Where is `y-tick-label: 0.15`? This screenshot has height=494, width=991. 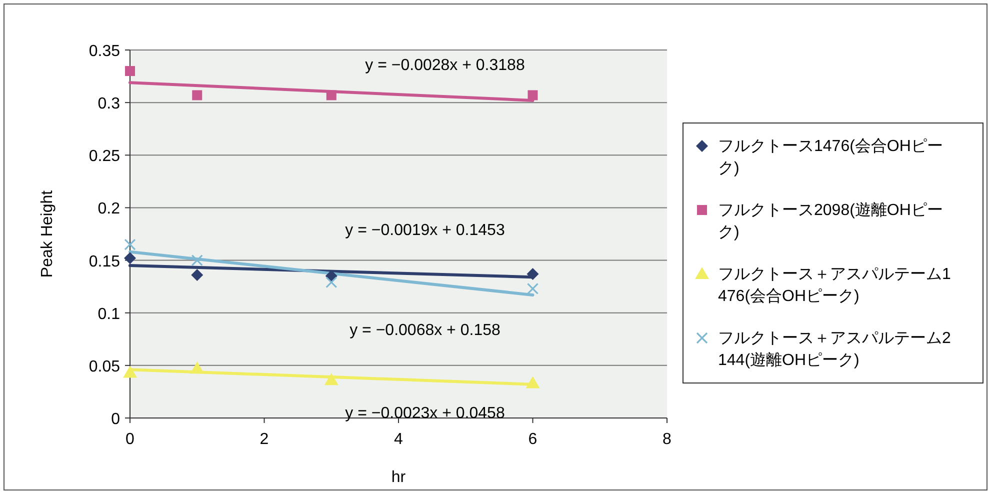 y-tick-label: 0.15 is located at coordinates (104, 261).